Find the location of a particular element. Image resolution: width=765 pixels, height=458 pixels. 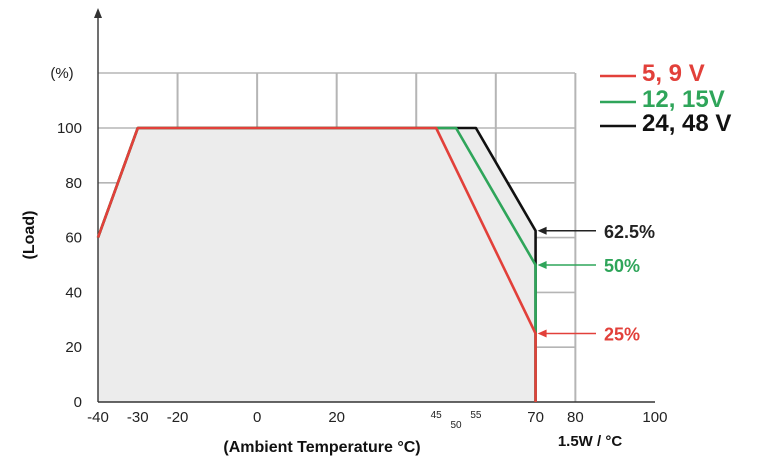

y-tick-label: 0 is located at coordinates (78, 402).